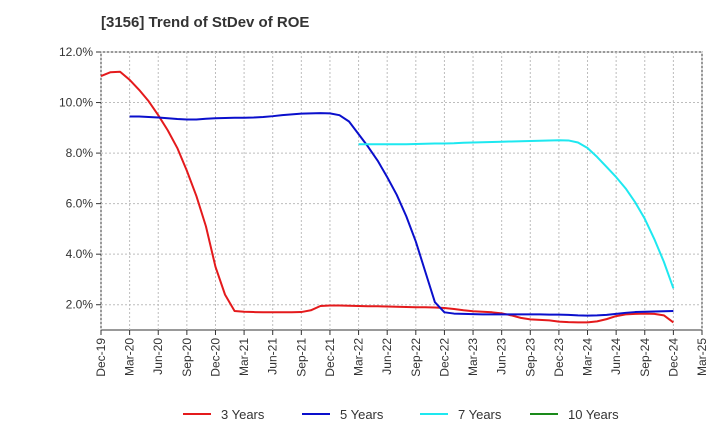  Describe the element at coordinates (559, 357) in the screenshot. I see `x-tick-label: Dec-23` at that location.